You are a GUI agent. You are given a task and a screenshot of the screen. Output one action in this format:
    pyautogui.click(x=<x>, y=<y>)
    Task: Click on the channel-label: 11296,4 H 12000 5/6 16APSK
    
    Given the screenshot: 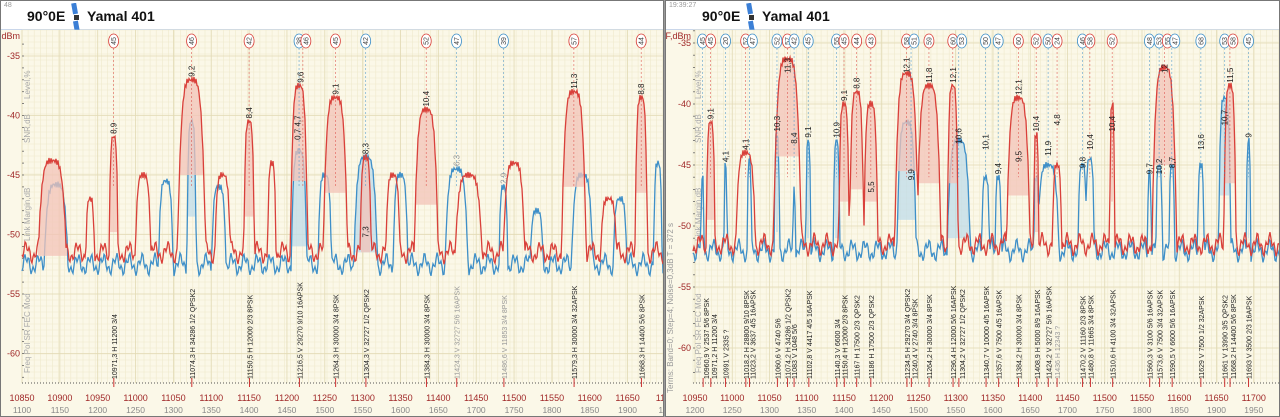 What is the action you would take?
    pyautogui.click(x=954, y=332)
    